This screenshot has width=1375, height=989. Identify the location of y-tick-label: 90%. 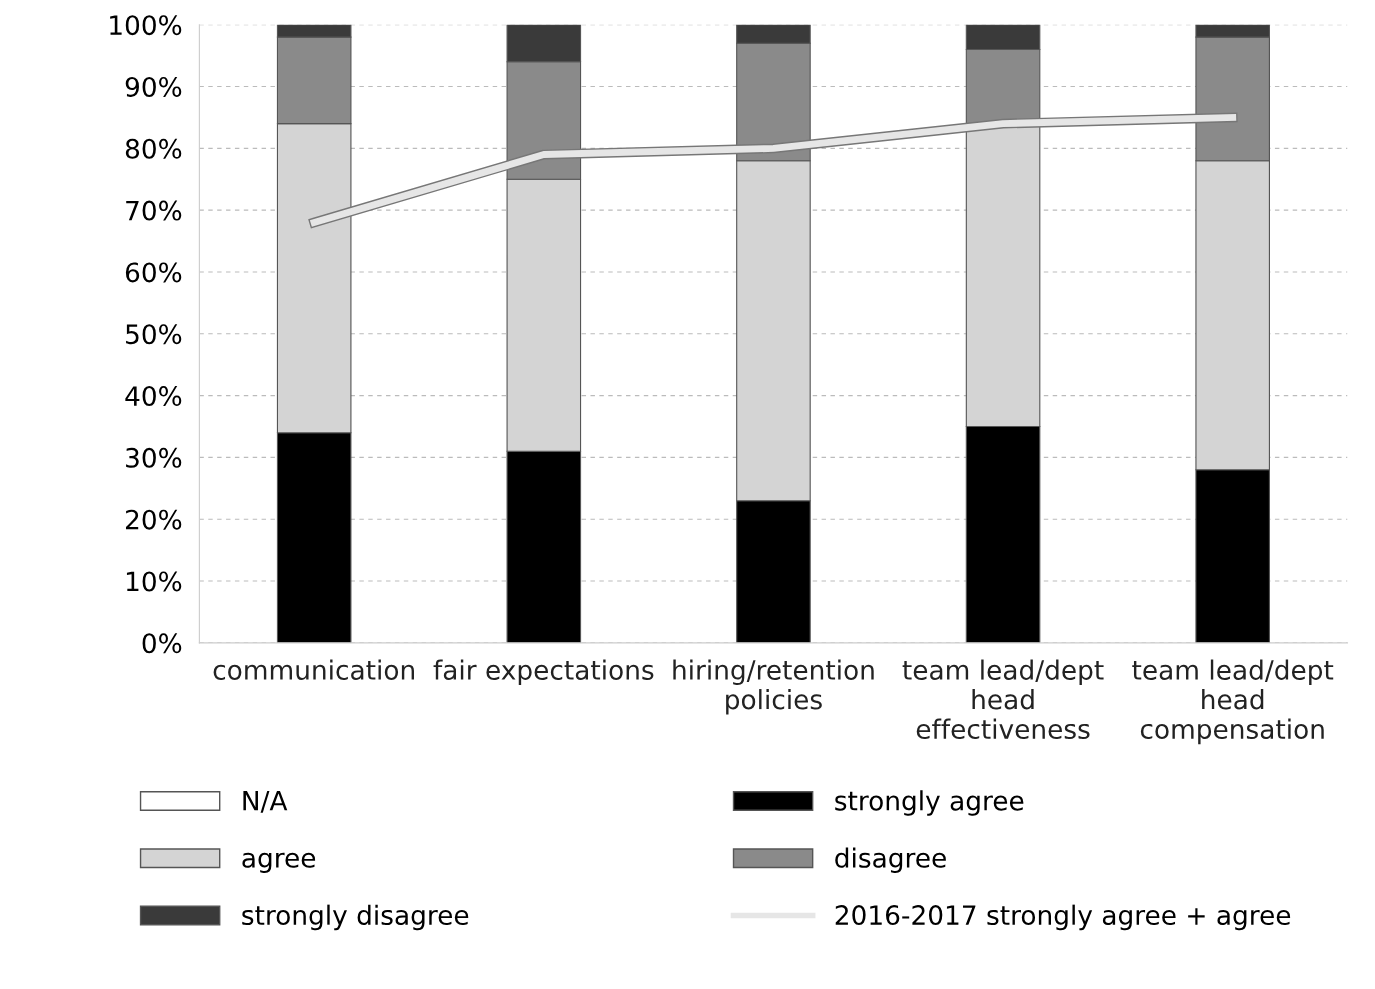
(153, 86).